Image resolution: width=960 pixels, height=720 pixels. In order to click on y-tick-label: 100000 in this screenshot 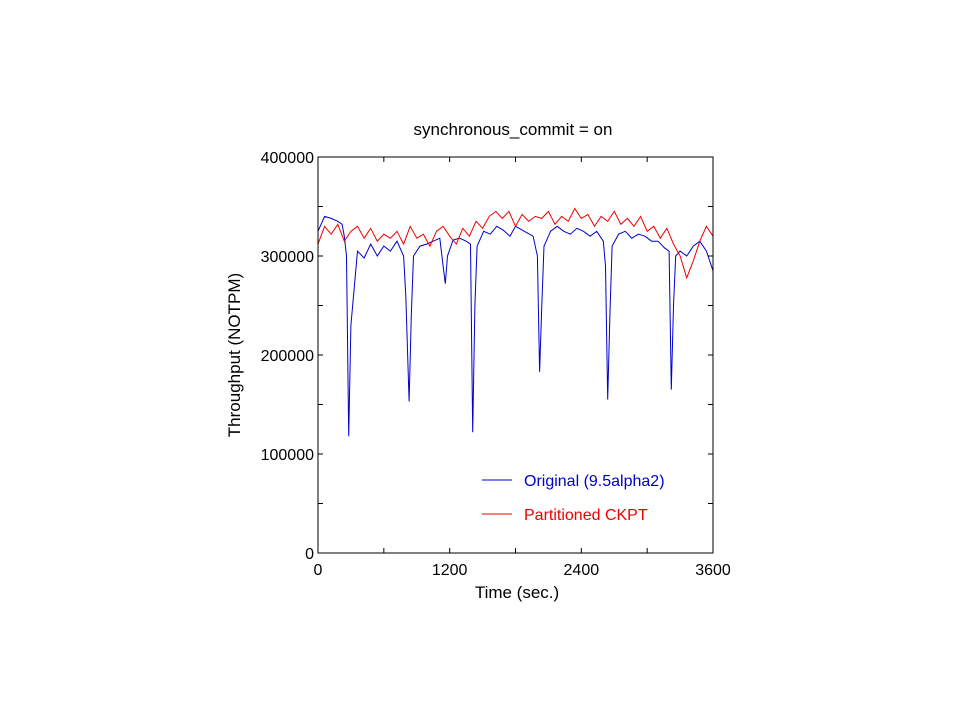, I will do `click(287, 455)`.